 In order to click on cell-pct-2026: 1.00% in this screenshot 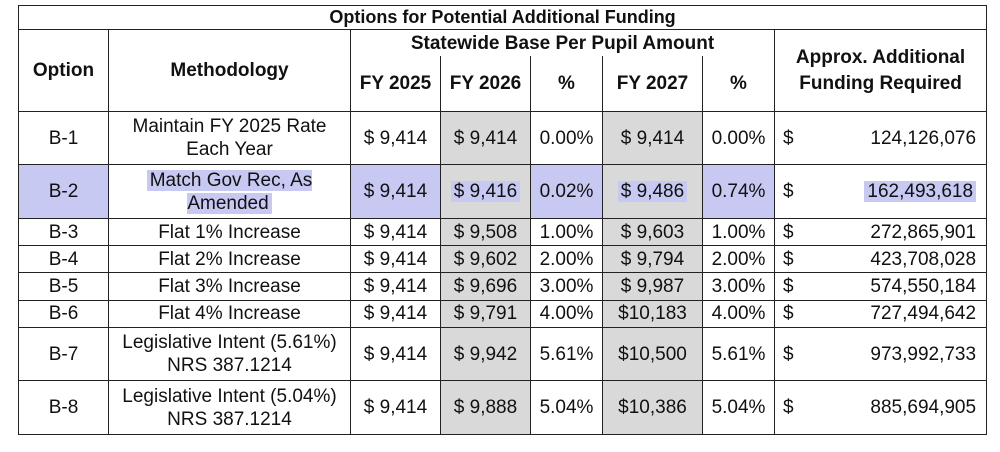, I will do `click(566, 232)`.